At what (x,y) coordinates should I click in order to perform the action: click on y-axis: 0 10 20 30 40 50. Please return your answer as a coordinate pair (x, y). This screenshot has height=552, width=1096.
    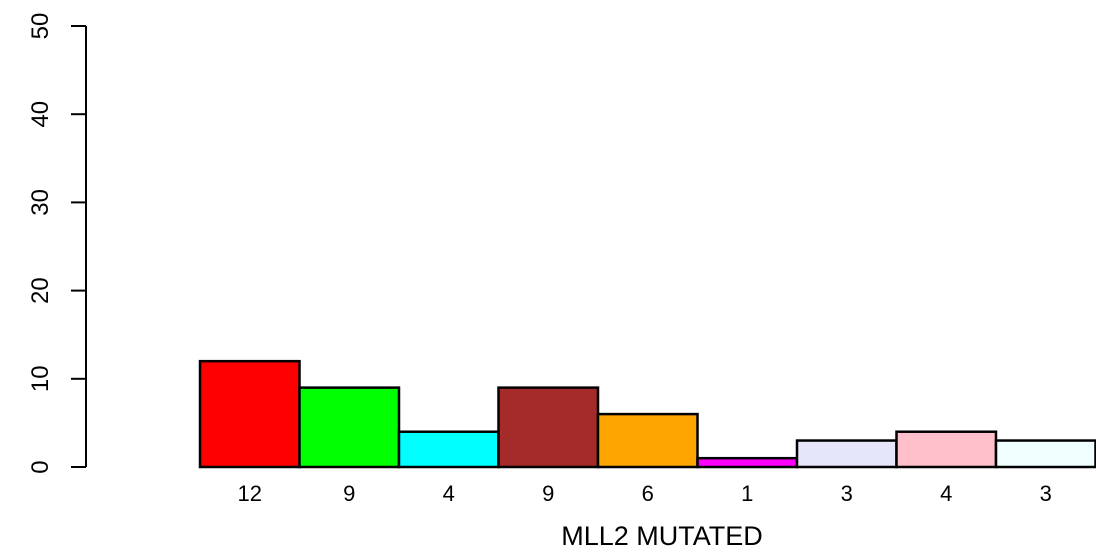
    Looking at the image, I should click on (57, 243).